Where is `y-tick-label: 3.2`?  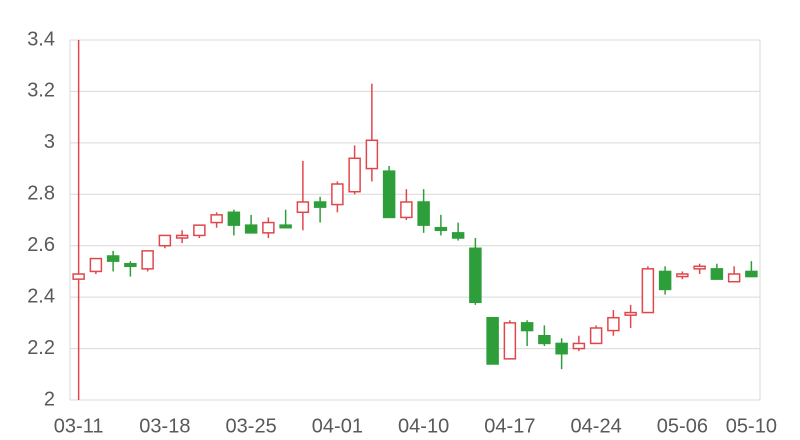 y-tick-label: 3.2 is located at coordinates (41, 91).